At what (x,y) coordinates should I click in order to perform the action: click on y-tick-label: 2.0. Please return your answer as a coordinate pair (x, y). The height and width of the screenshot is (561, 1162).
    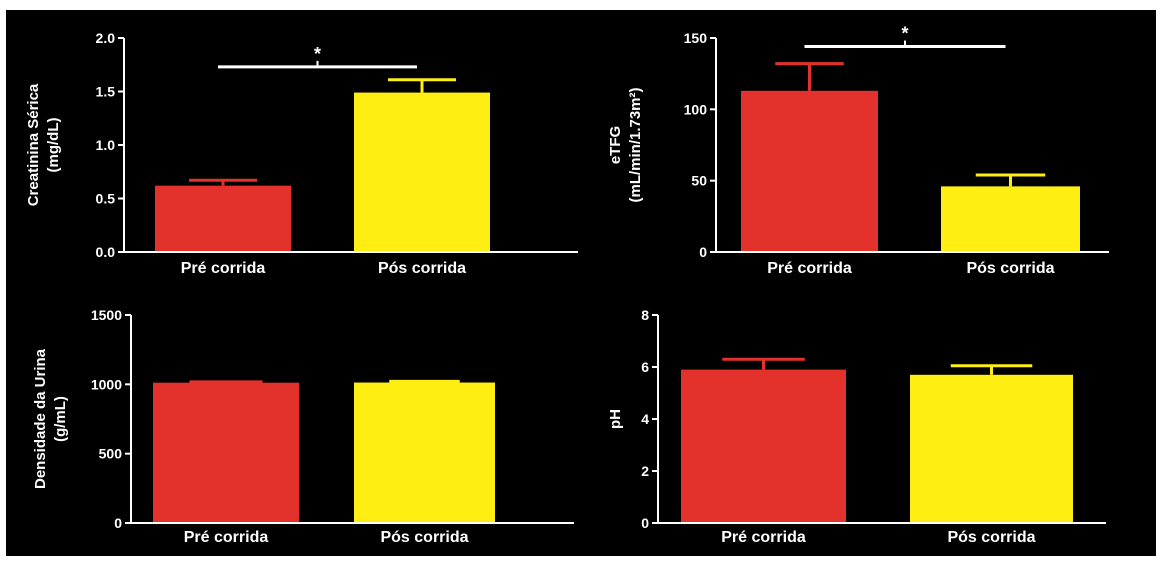
    Looking at the image, I should click on (106, 38).